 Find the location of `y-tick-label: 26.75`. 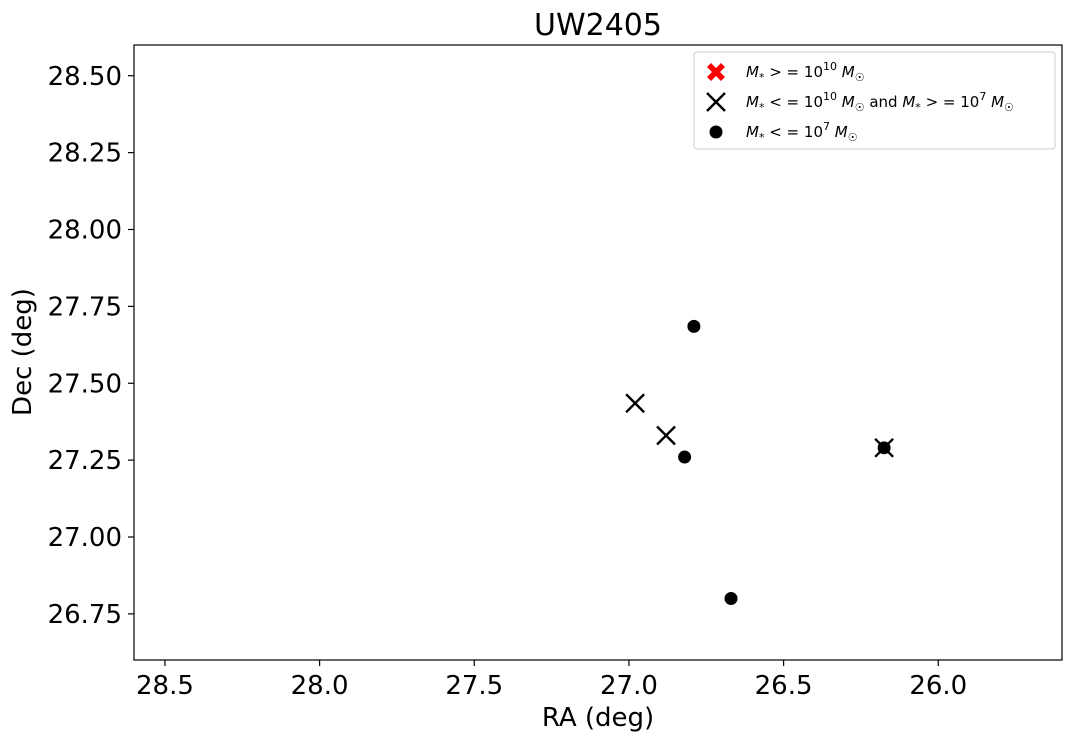

y-tick-label: 26.75 is located at coordinates (85, 615).